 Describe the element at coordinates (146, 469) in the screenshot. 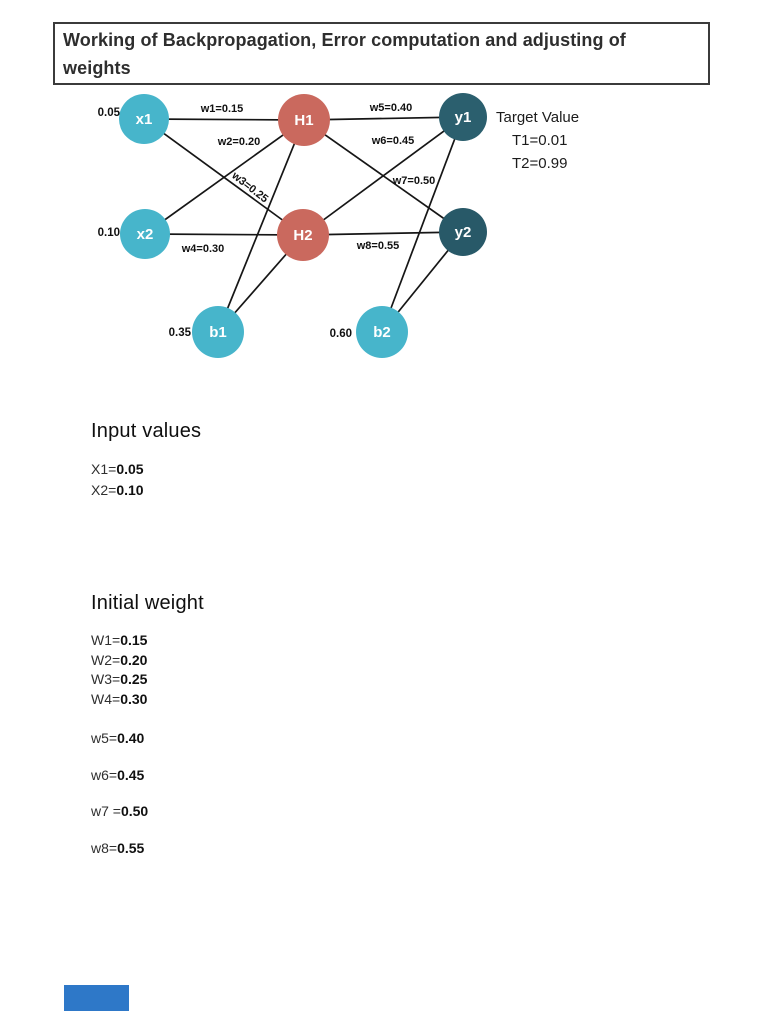

I see `value-line-x1: X1=0.05` at that location.